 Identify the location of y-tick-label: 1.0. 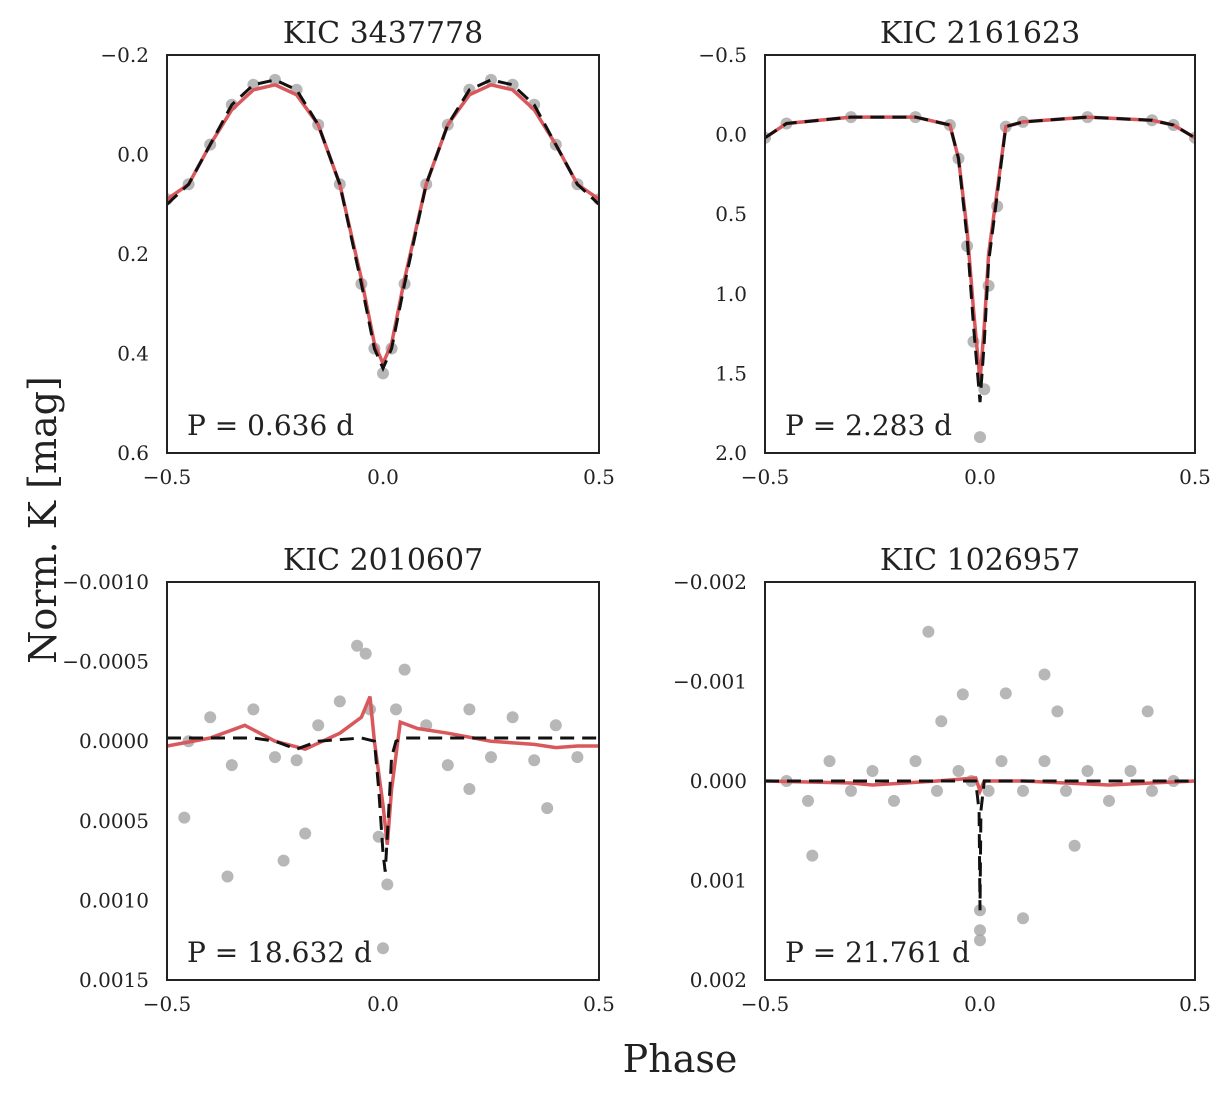
(731, 294).